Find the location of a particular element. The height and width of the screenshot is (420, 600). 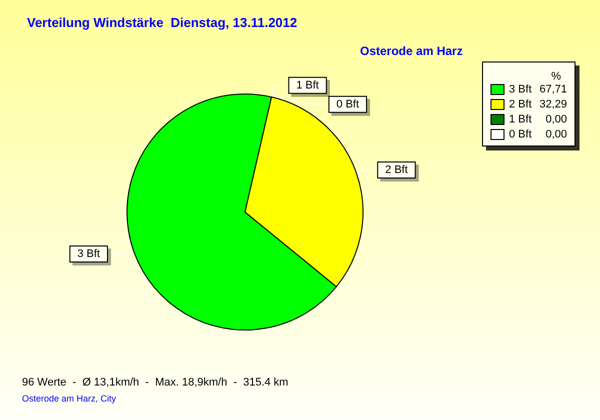

legend-label: 1 Bft is located at coordinates (307, 85).